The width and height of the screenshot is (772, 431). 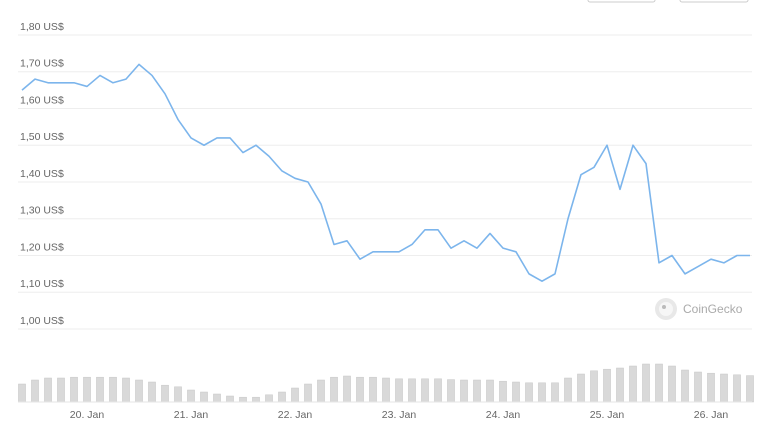 I want to click on y-tick-label: 1,20 US$, so click(x=42, y=247).